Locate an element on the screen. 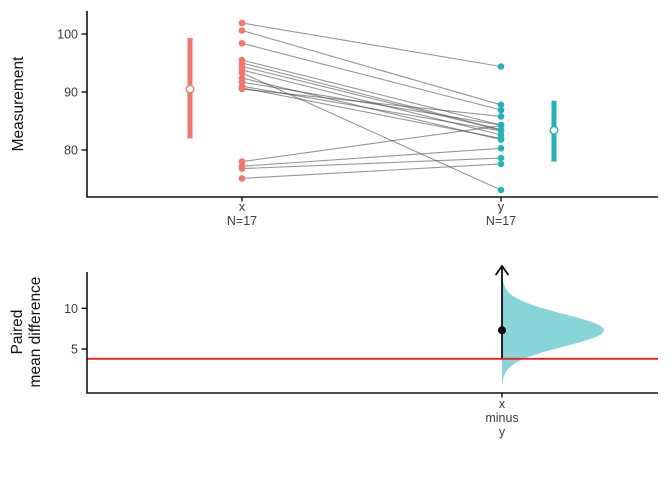 The width and height of the screenshot is (672, 480). diff-tick-line3: y is located at coordinates (502, 432).